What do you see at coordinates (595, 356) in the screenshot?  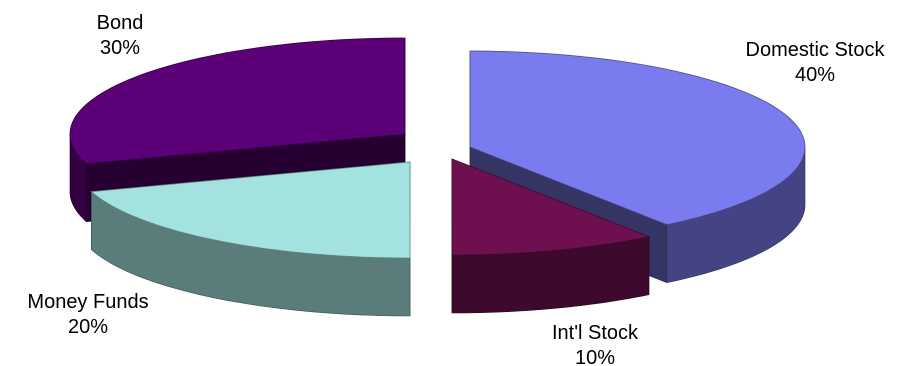 I see `label-intl-stock-value: 10%` at bounding box center [595, 356].